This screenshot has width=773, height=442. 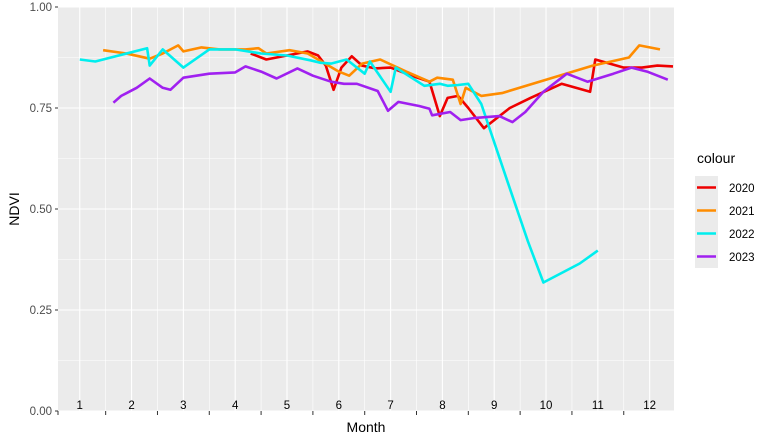 What do you see at coordinates (742, 235) in the screenshot?
I see `legend-label-2022: 2022` at bounding box center [742, 235].